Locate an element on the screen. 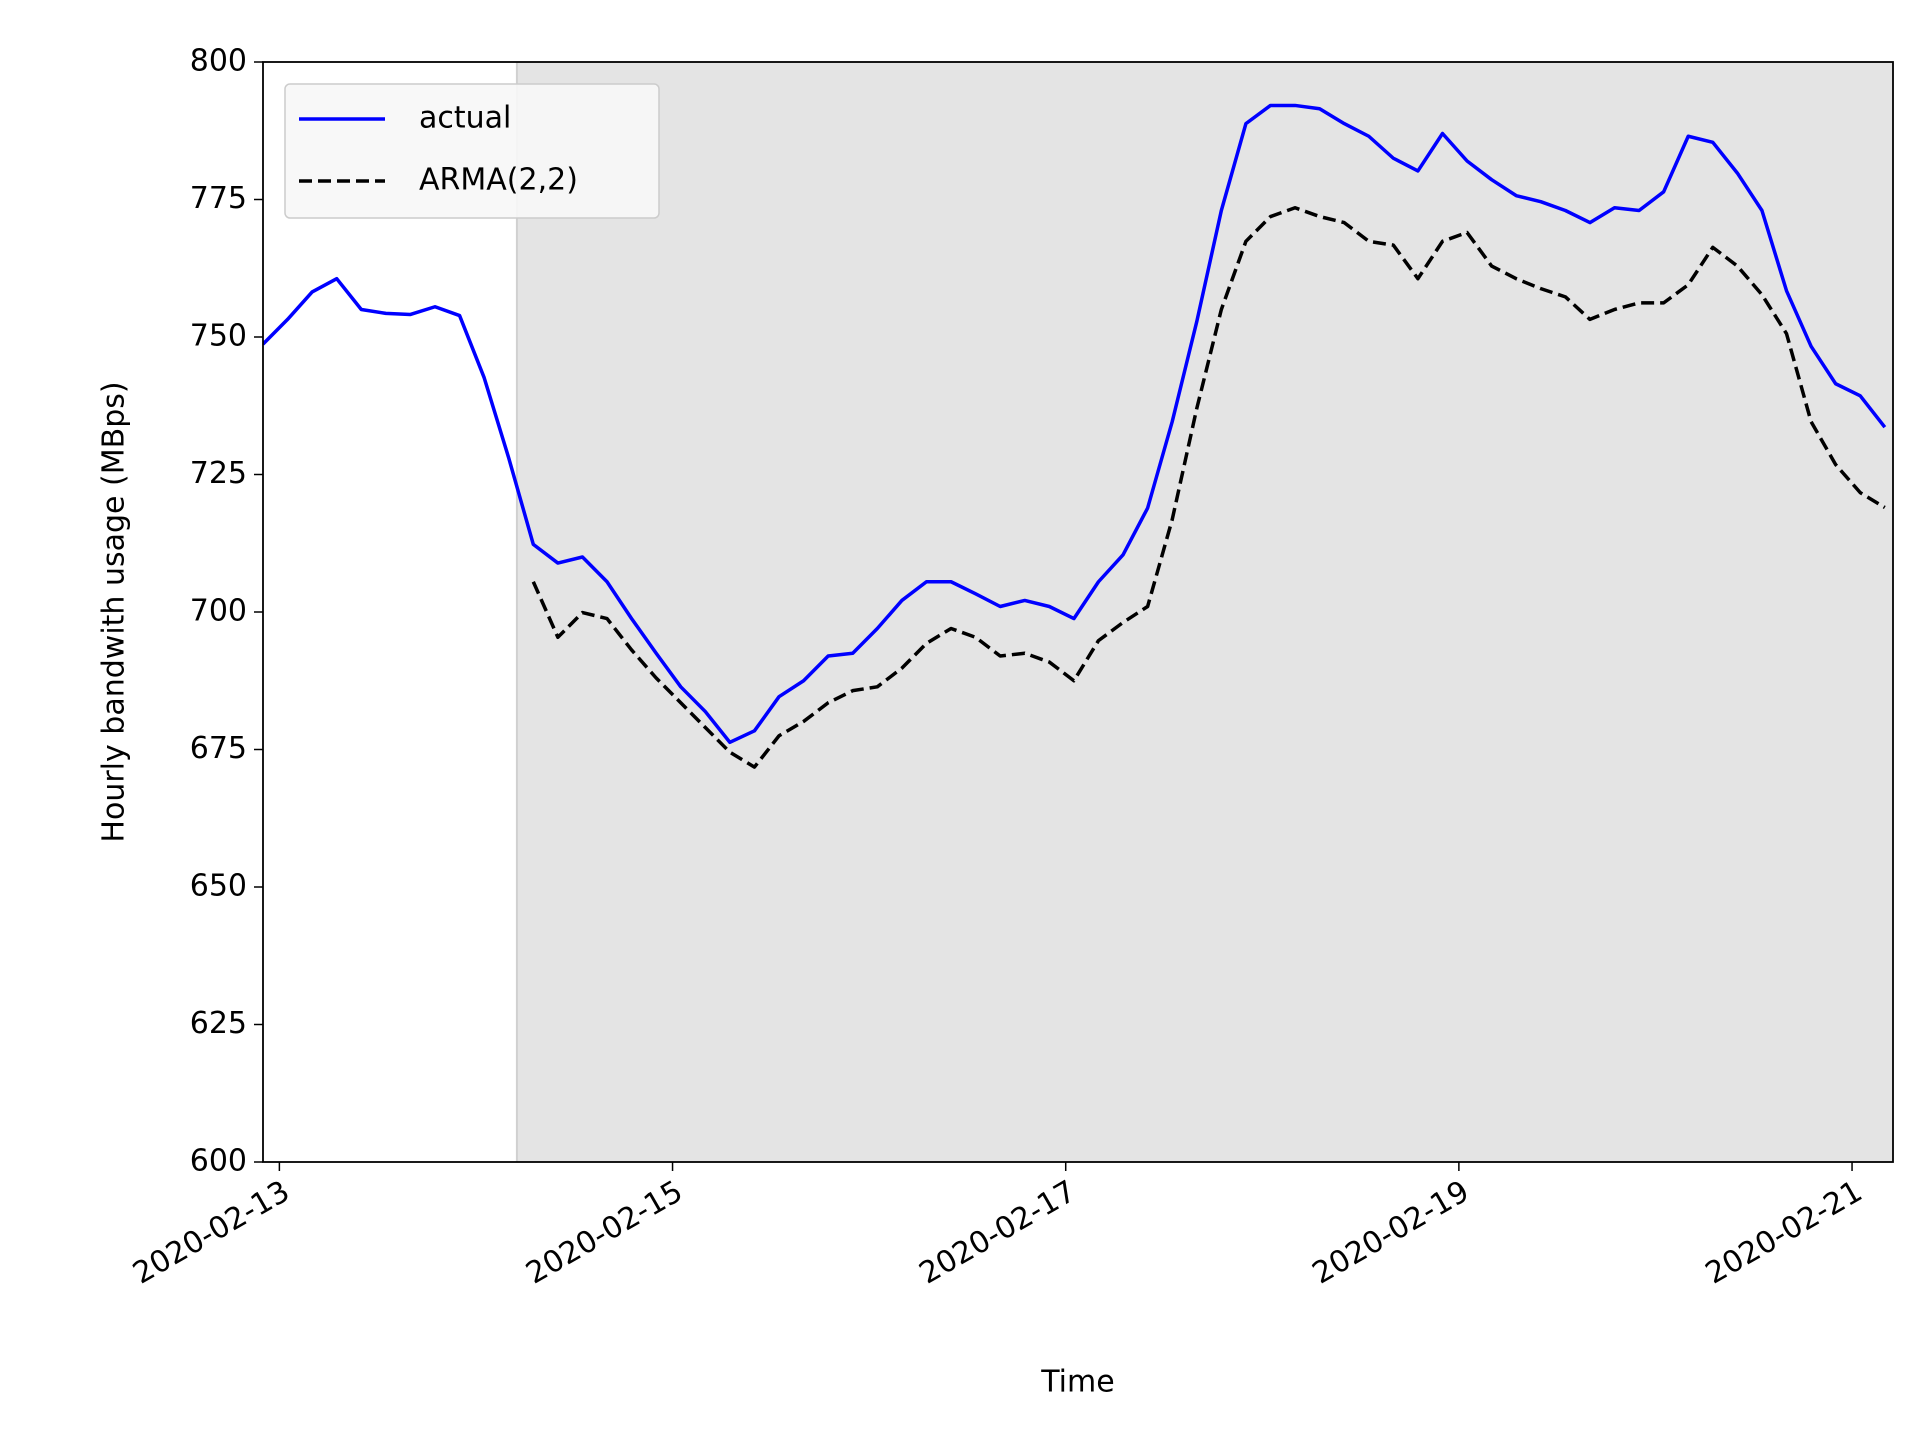 Image resolution: width=1920 pixels, height=1440 pixels. y-tick-label: 650 is located at coordinates (218, 886).